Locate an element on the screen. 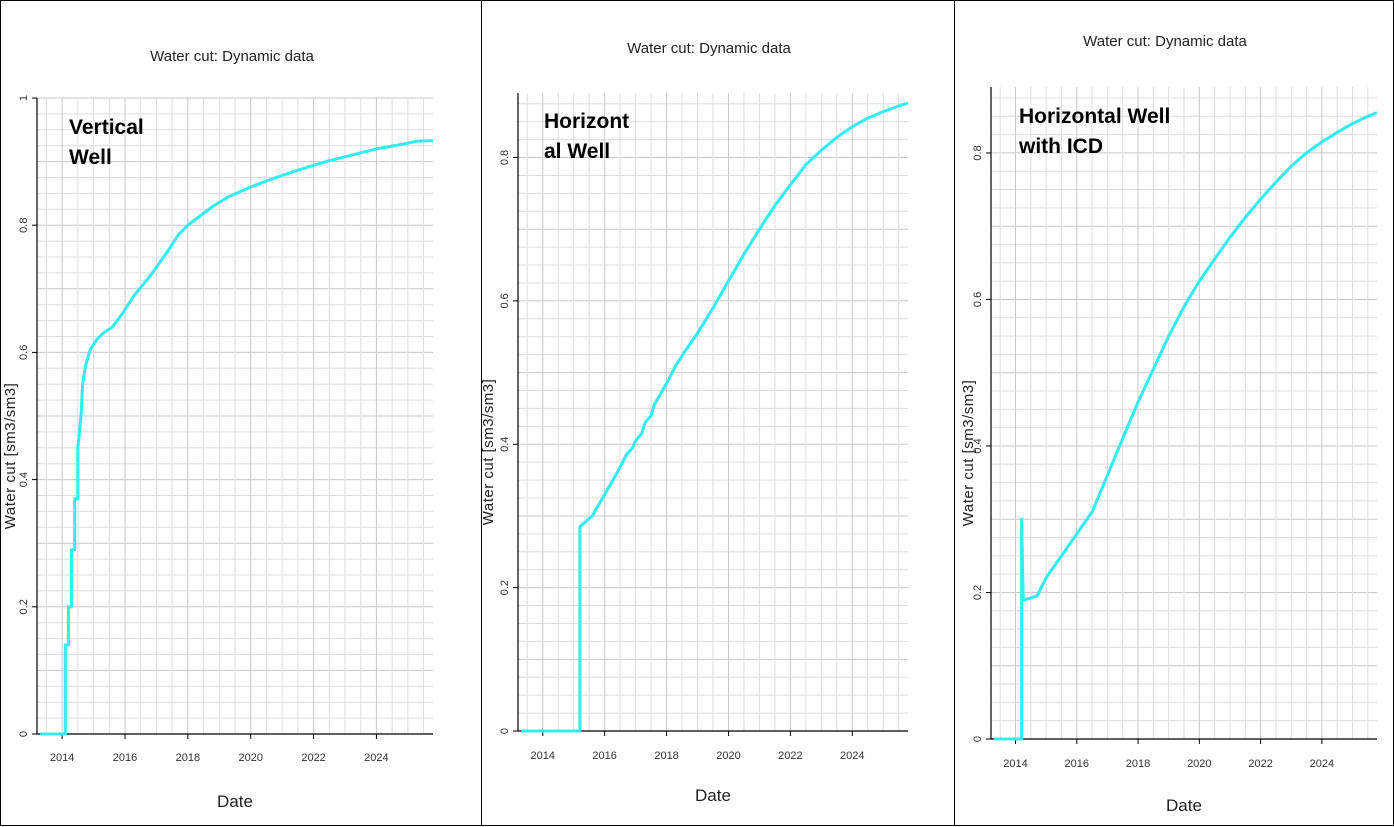 This screenshot has width=1394, height=827. annotation-label: Horizontal Well with ICD is located at coordinates (1094, 132).